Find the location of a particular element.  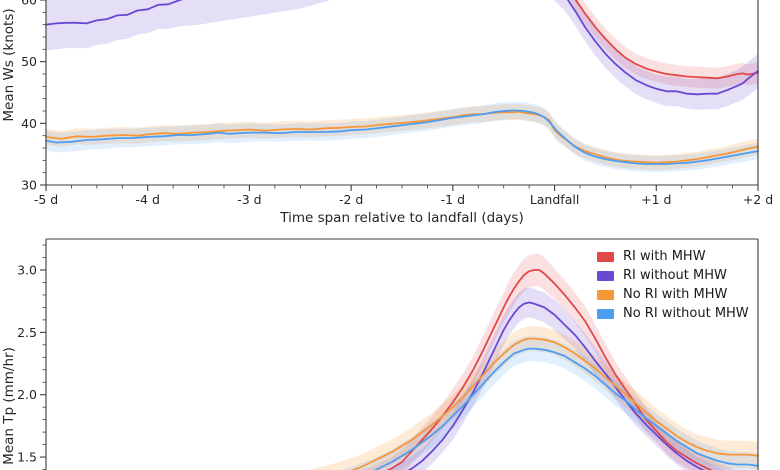

legend-item: RI with MHW is located at coordinates (673, 256).